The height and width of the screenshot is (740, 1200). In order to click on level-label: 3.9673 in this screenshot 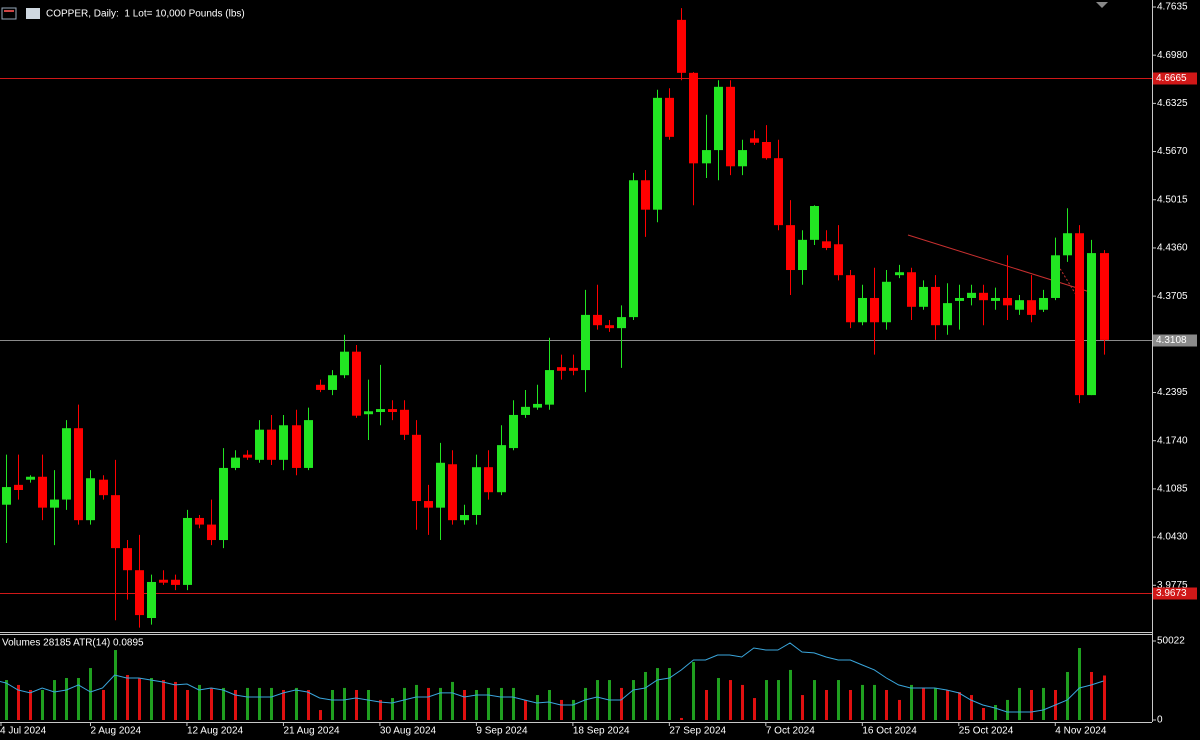, I will do `click(1171, 593)`.